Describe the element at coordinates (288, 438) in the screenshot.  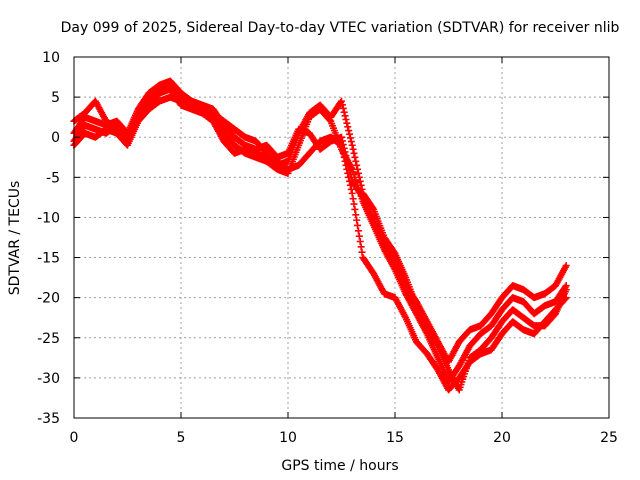
I see `x-tick-label: 10` at that location.